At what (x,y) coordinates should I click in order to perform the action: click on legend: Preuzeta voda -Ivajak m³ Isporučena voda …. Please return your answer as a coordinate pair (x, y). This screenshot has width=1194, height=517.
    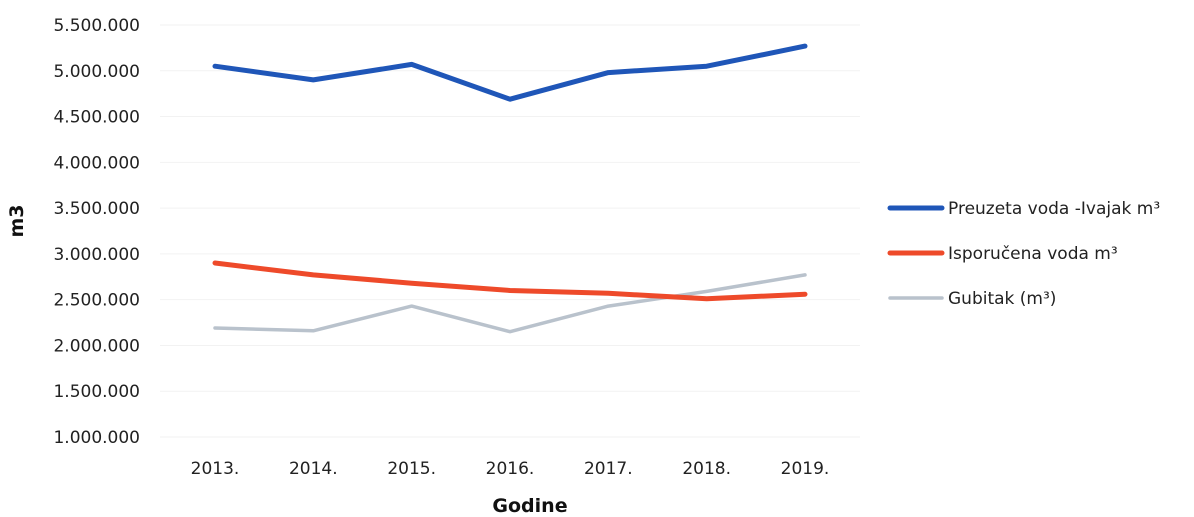
    Looking at the image, I should click on (1023, 254).